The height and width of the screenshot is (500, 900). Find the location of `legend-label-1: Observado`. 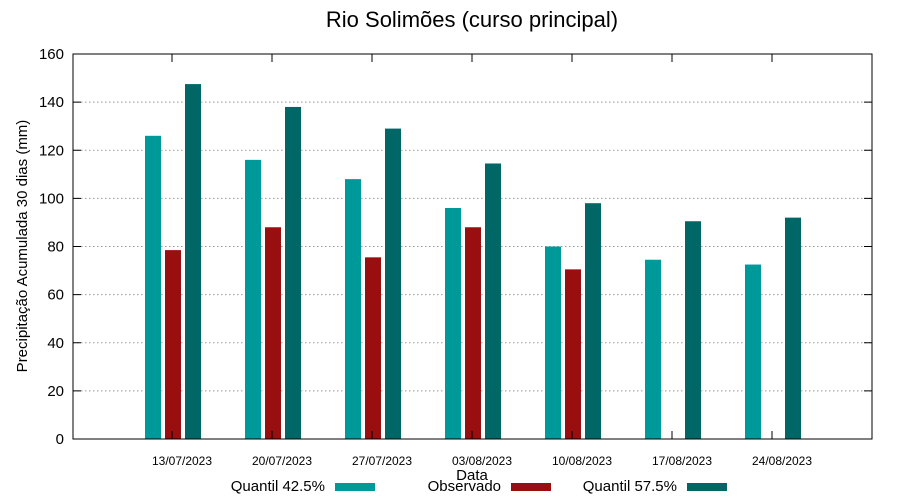

legend-label-1: Observado is located at coordinates (464, 486).